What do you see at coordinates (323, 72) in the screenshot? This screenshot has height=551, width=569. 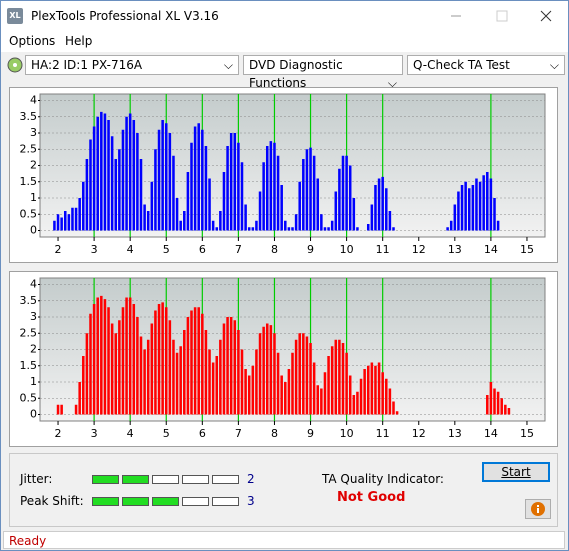 I see `function-select: DVD Diagnostic Functions ⌵` at bounding box center [323, 72].